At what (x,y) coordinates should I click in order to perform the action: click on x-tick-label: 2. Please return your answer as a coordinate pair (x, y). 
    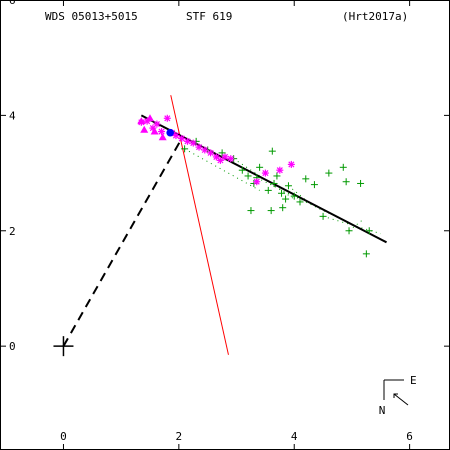
    Looking at the image, I should click on (179, 436).